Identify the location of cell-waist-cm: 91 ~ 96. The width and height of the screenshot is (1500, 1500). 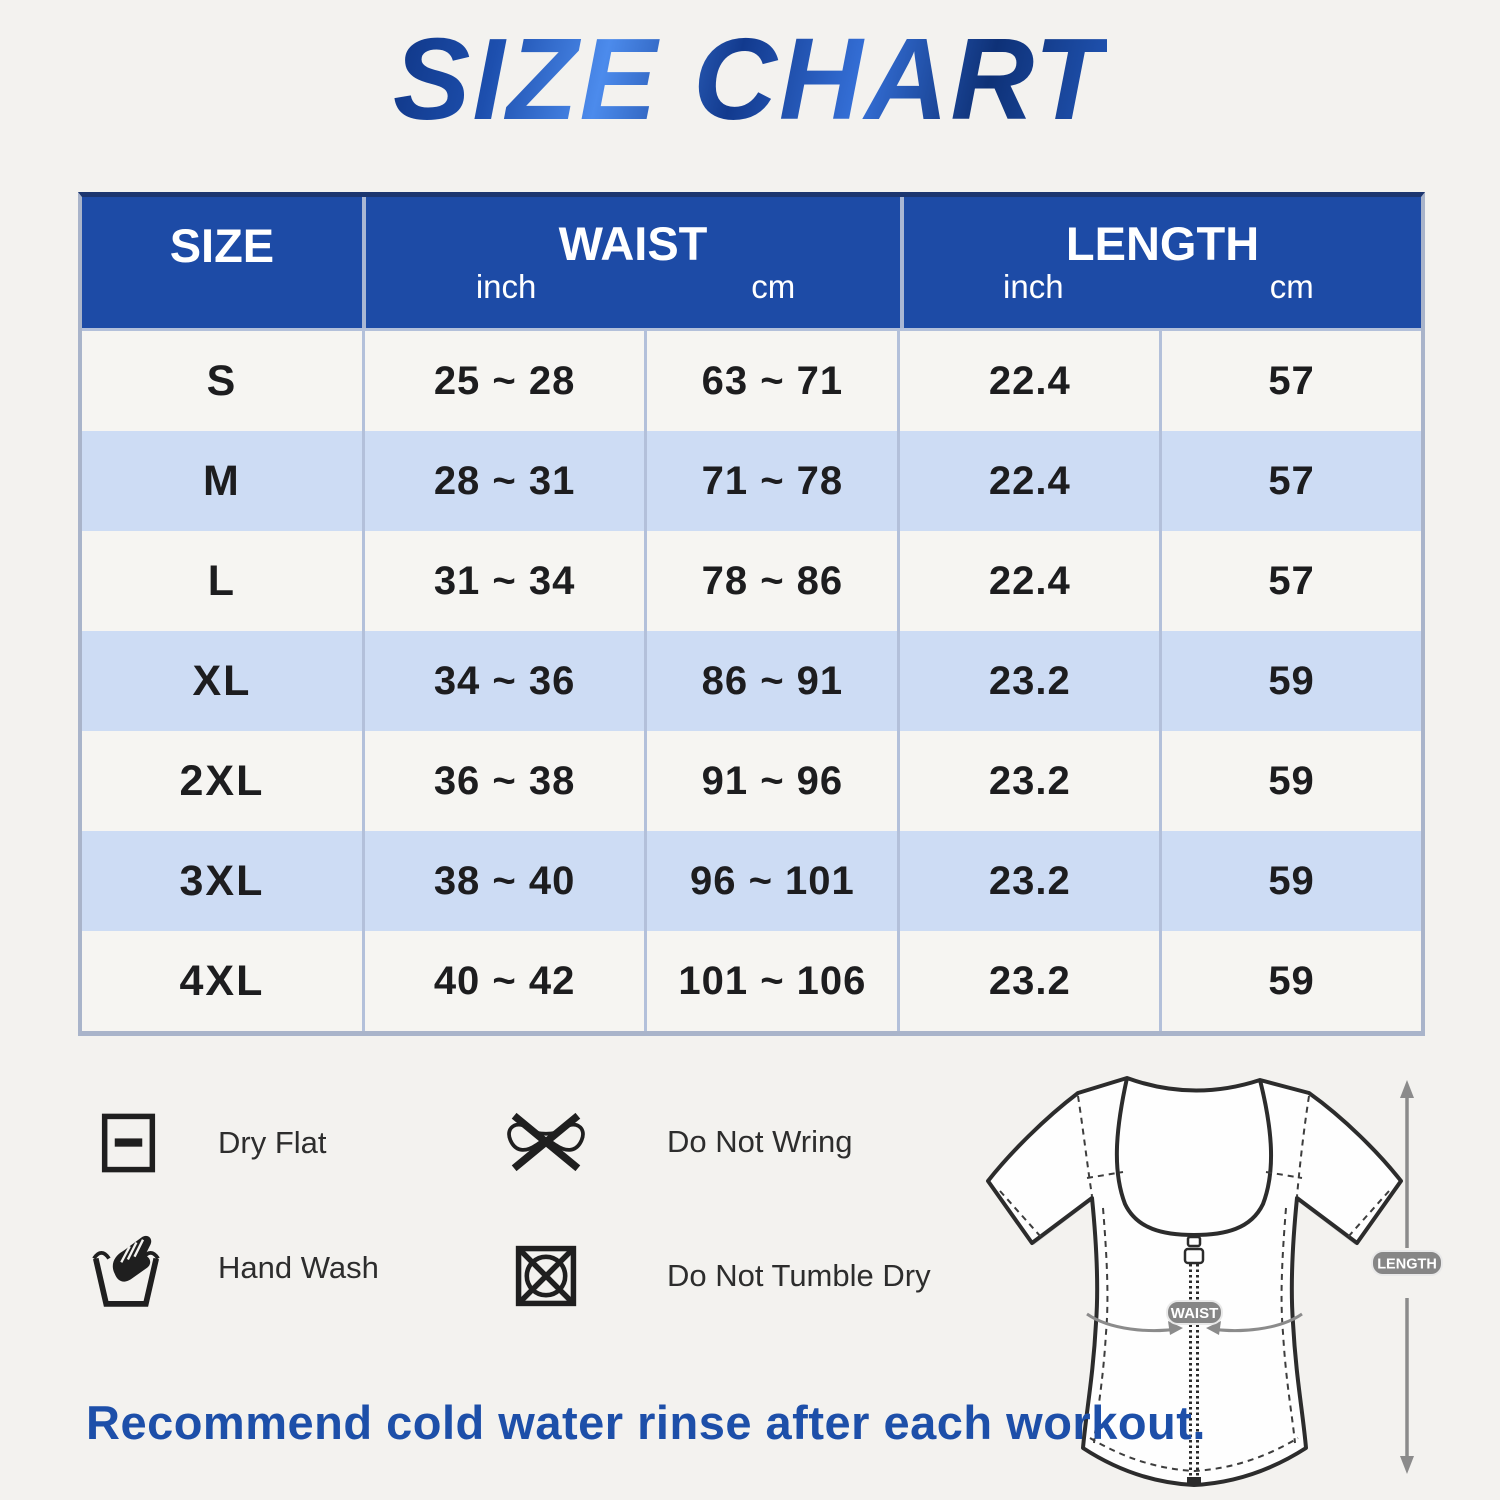
(770, 781).